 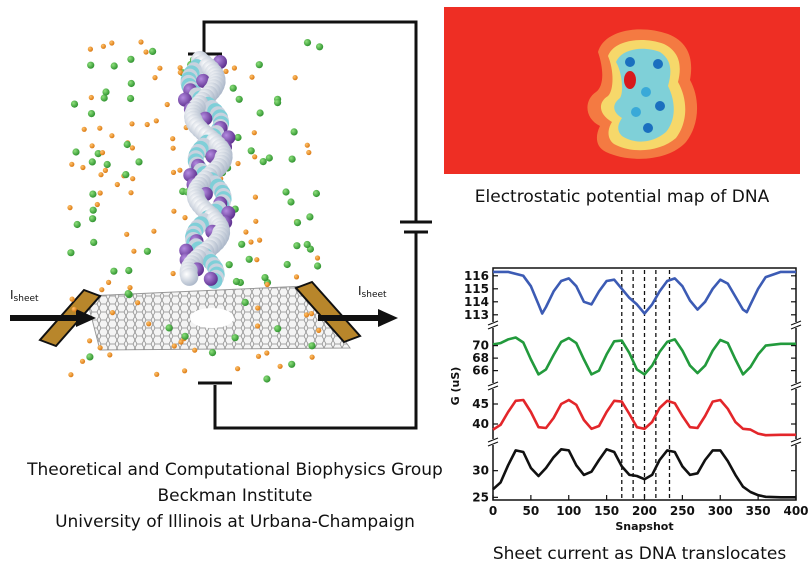 What do you see at coordinates (480, 497) in the screenshot?
I see `y-tick-label: 25` at bounding box center [480, 497].